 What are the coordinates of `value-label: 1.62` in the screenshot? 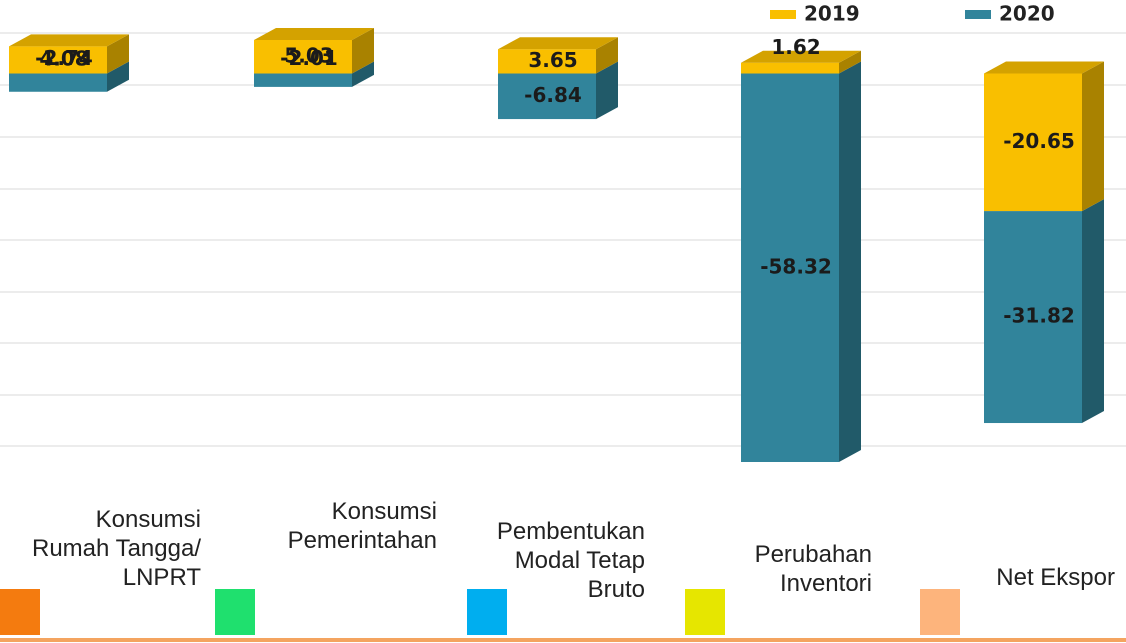 It's located at (795, 47).